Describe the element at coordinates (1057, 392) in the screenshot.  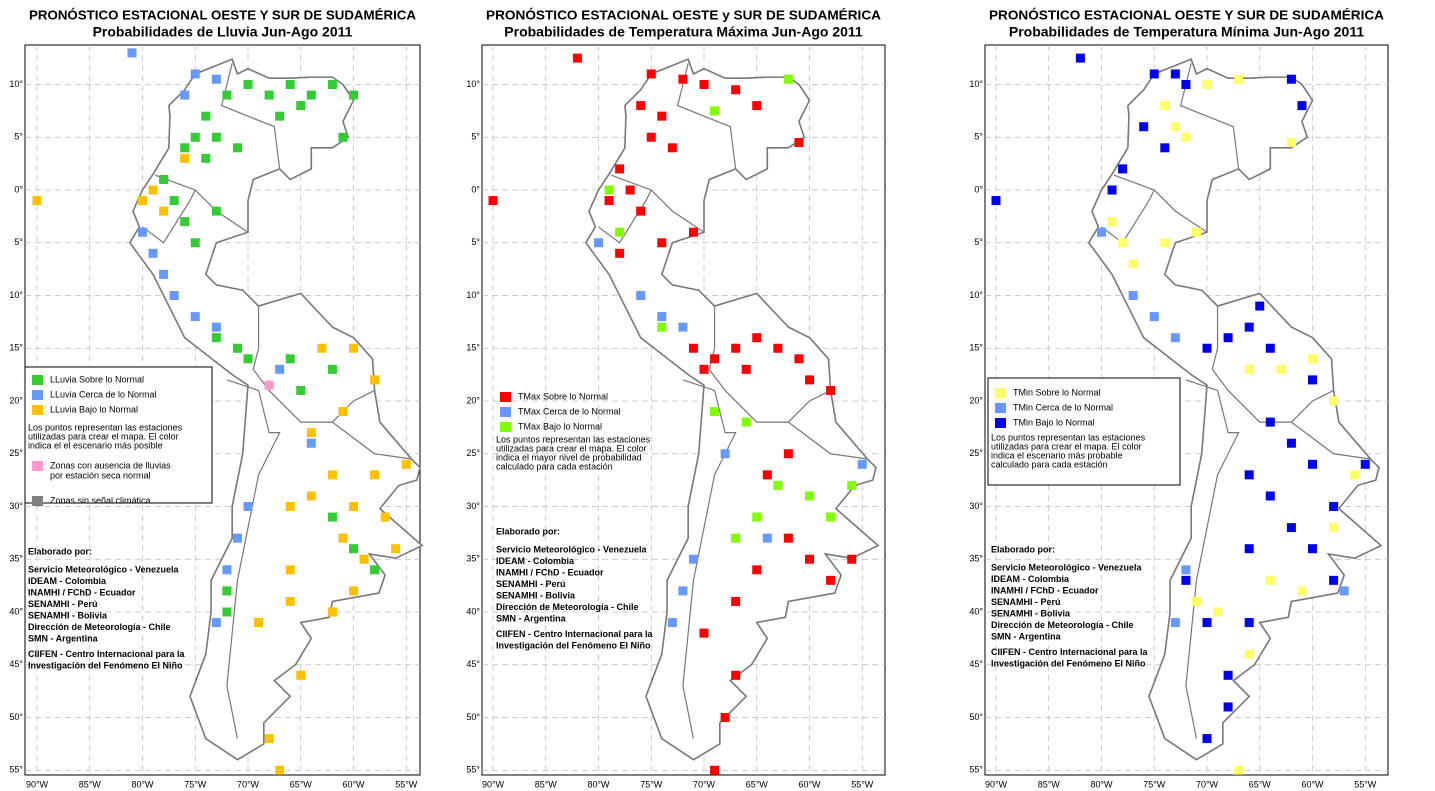
I see `legend-label: TMin Sobre lo Normal` at that location.